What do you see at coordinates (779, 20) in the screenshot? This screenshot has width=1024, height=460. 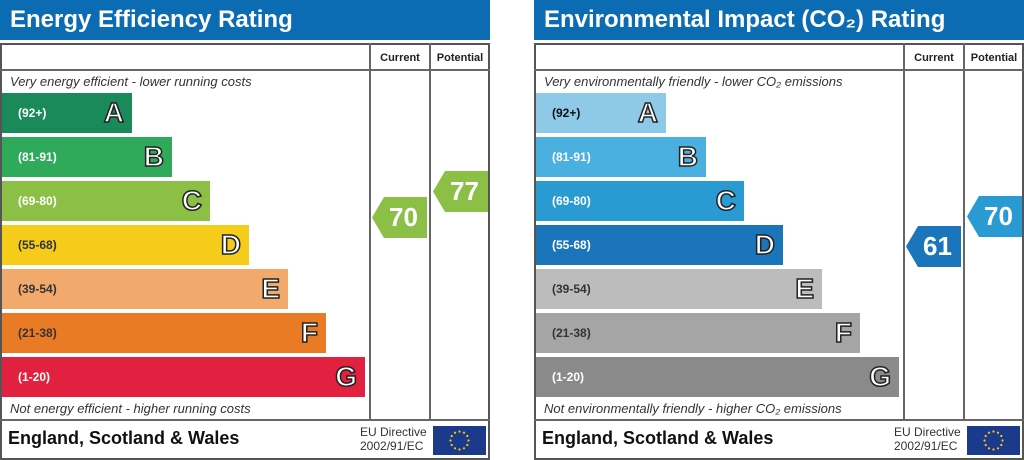 I see `chart-title: Environmental Impact (CO₂) Rating` at bounding box center [779, 20].